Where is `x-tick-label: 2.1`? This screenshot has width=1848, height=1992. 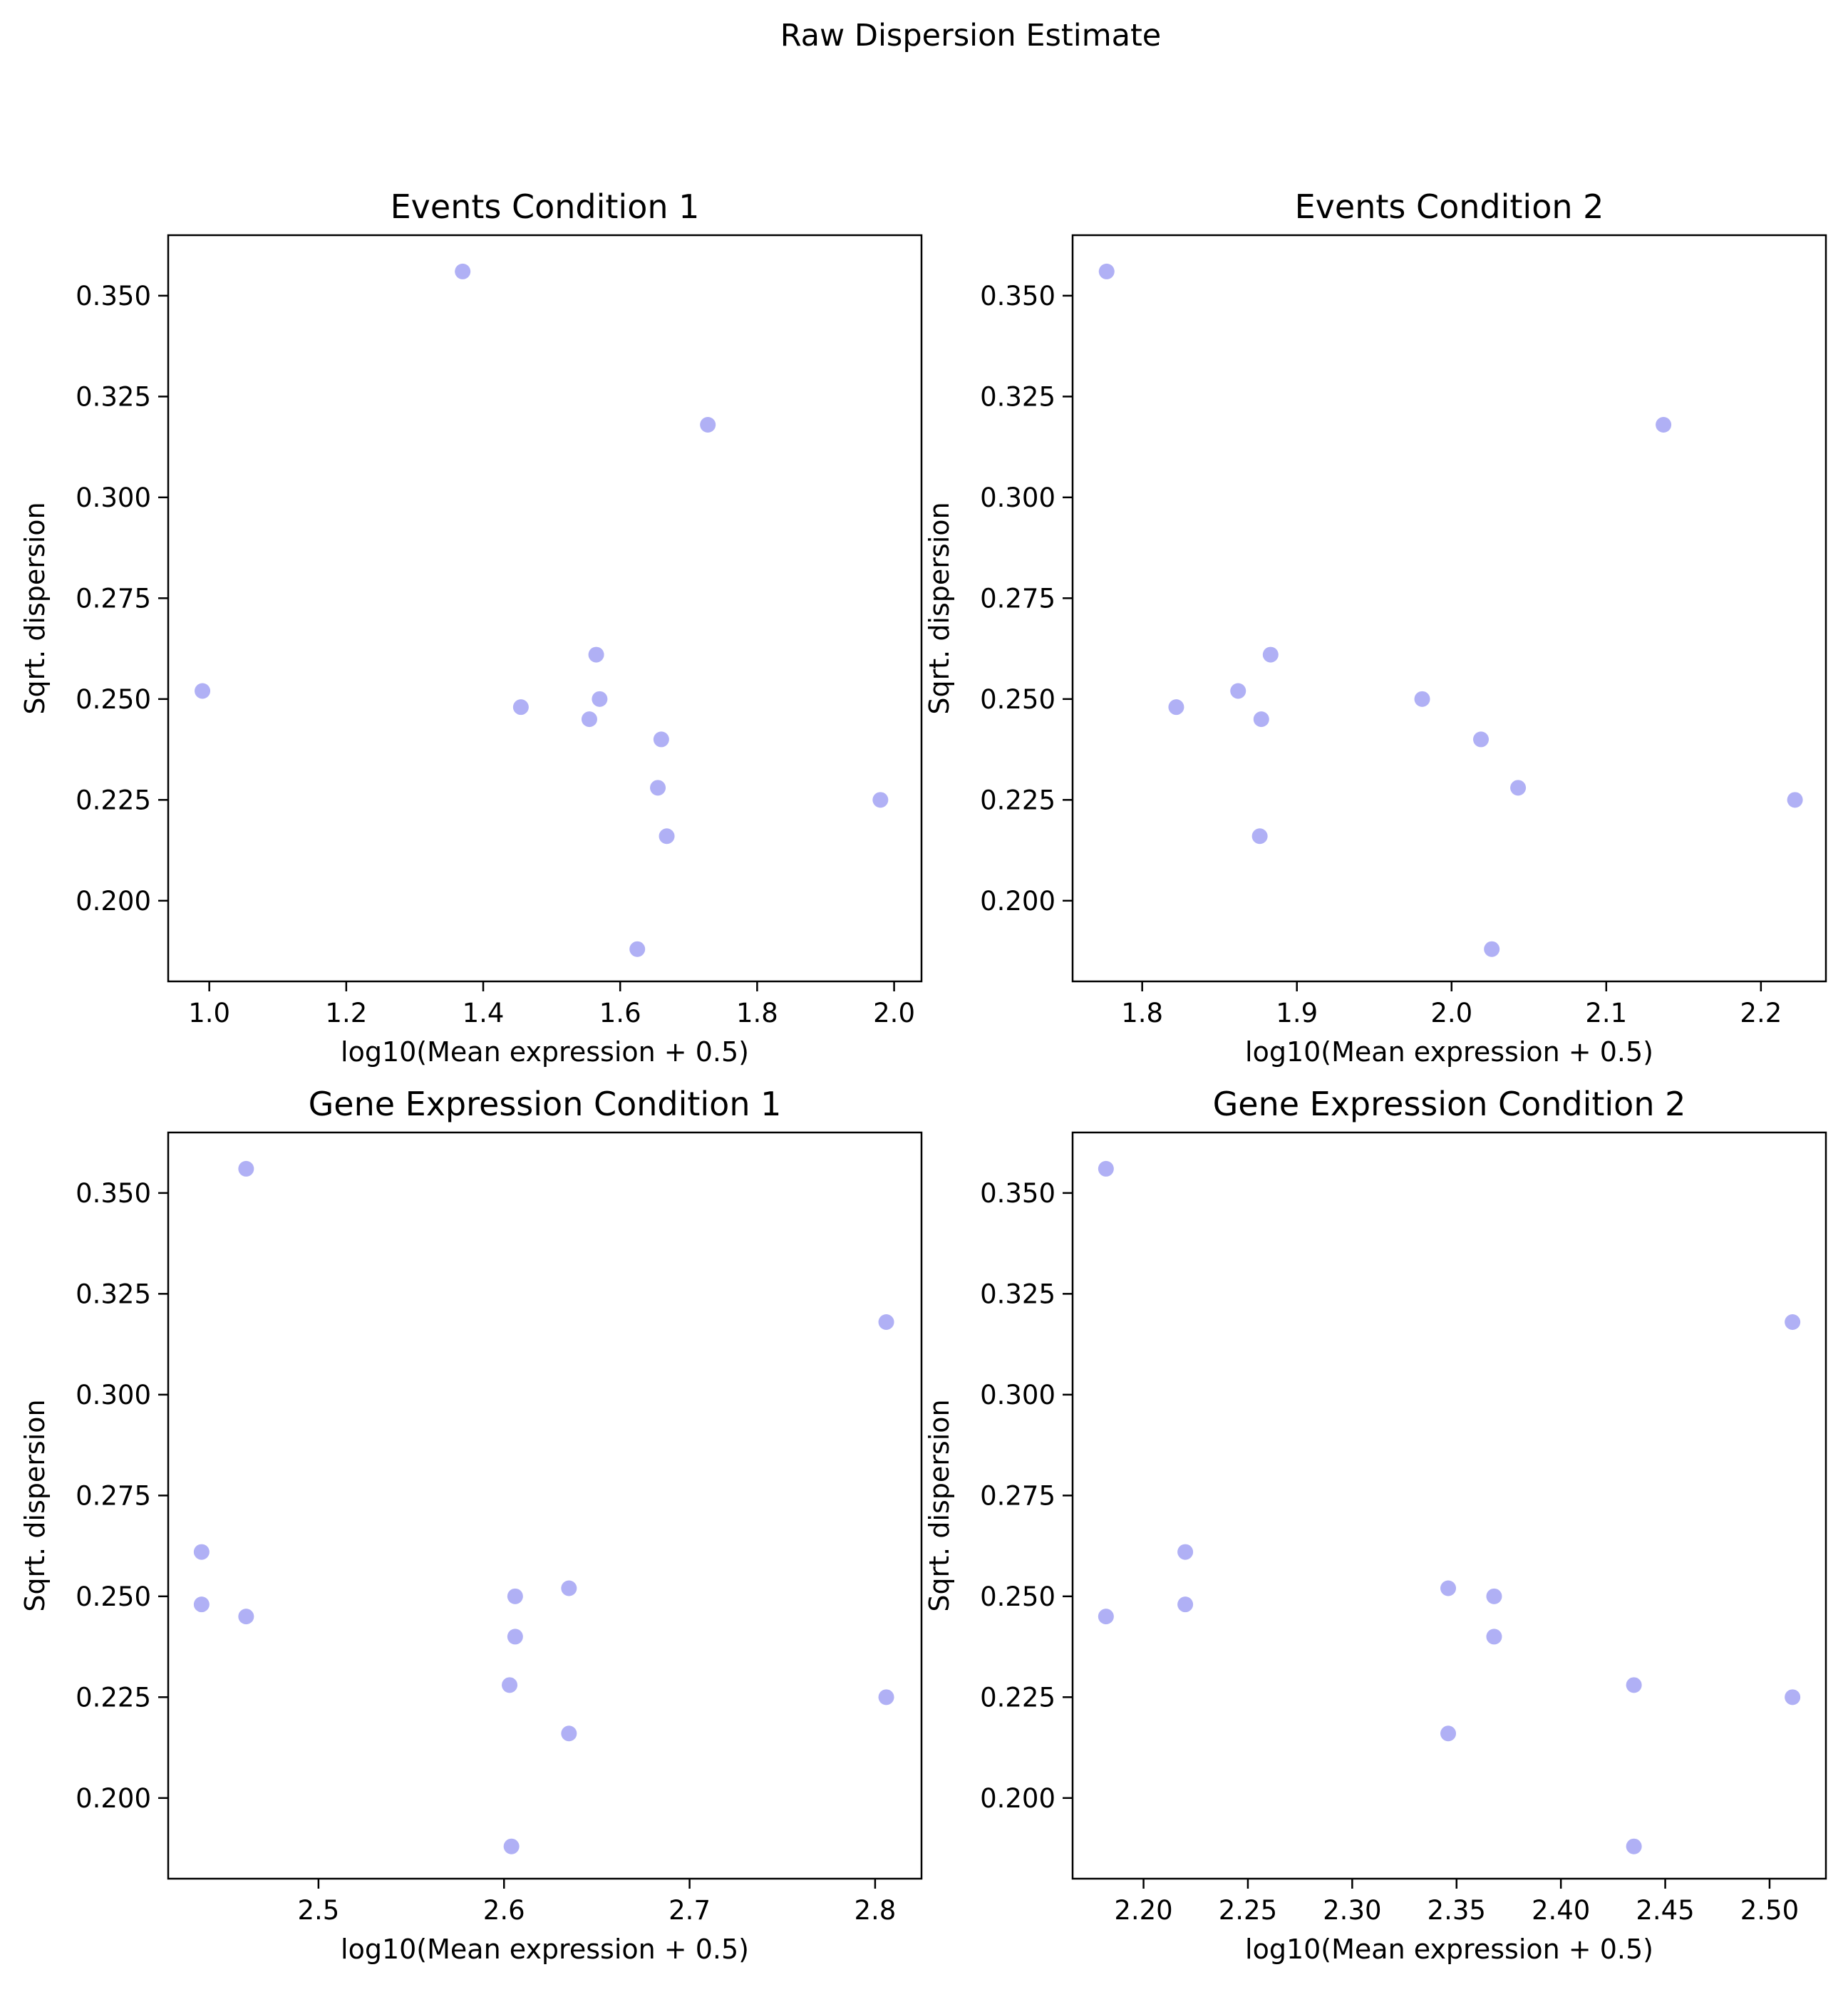
x-tick-label: 2.1 is located at coordinates (1606, 1013).